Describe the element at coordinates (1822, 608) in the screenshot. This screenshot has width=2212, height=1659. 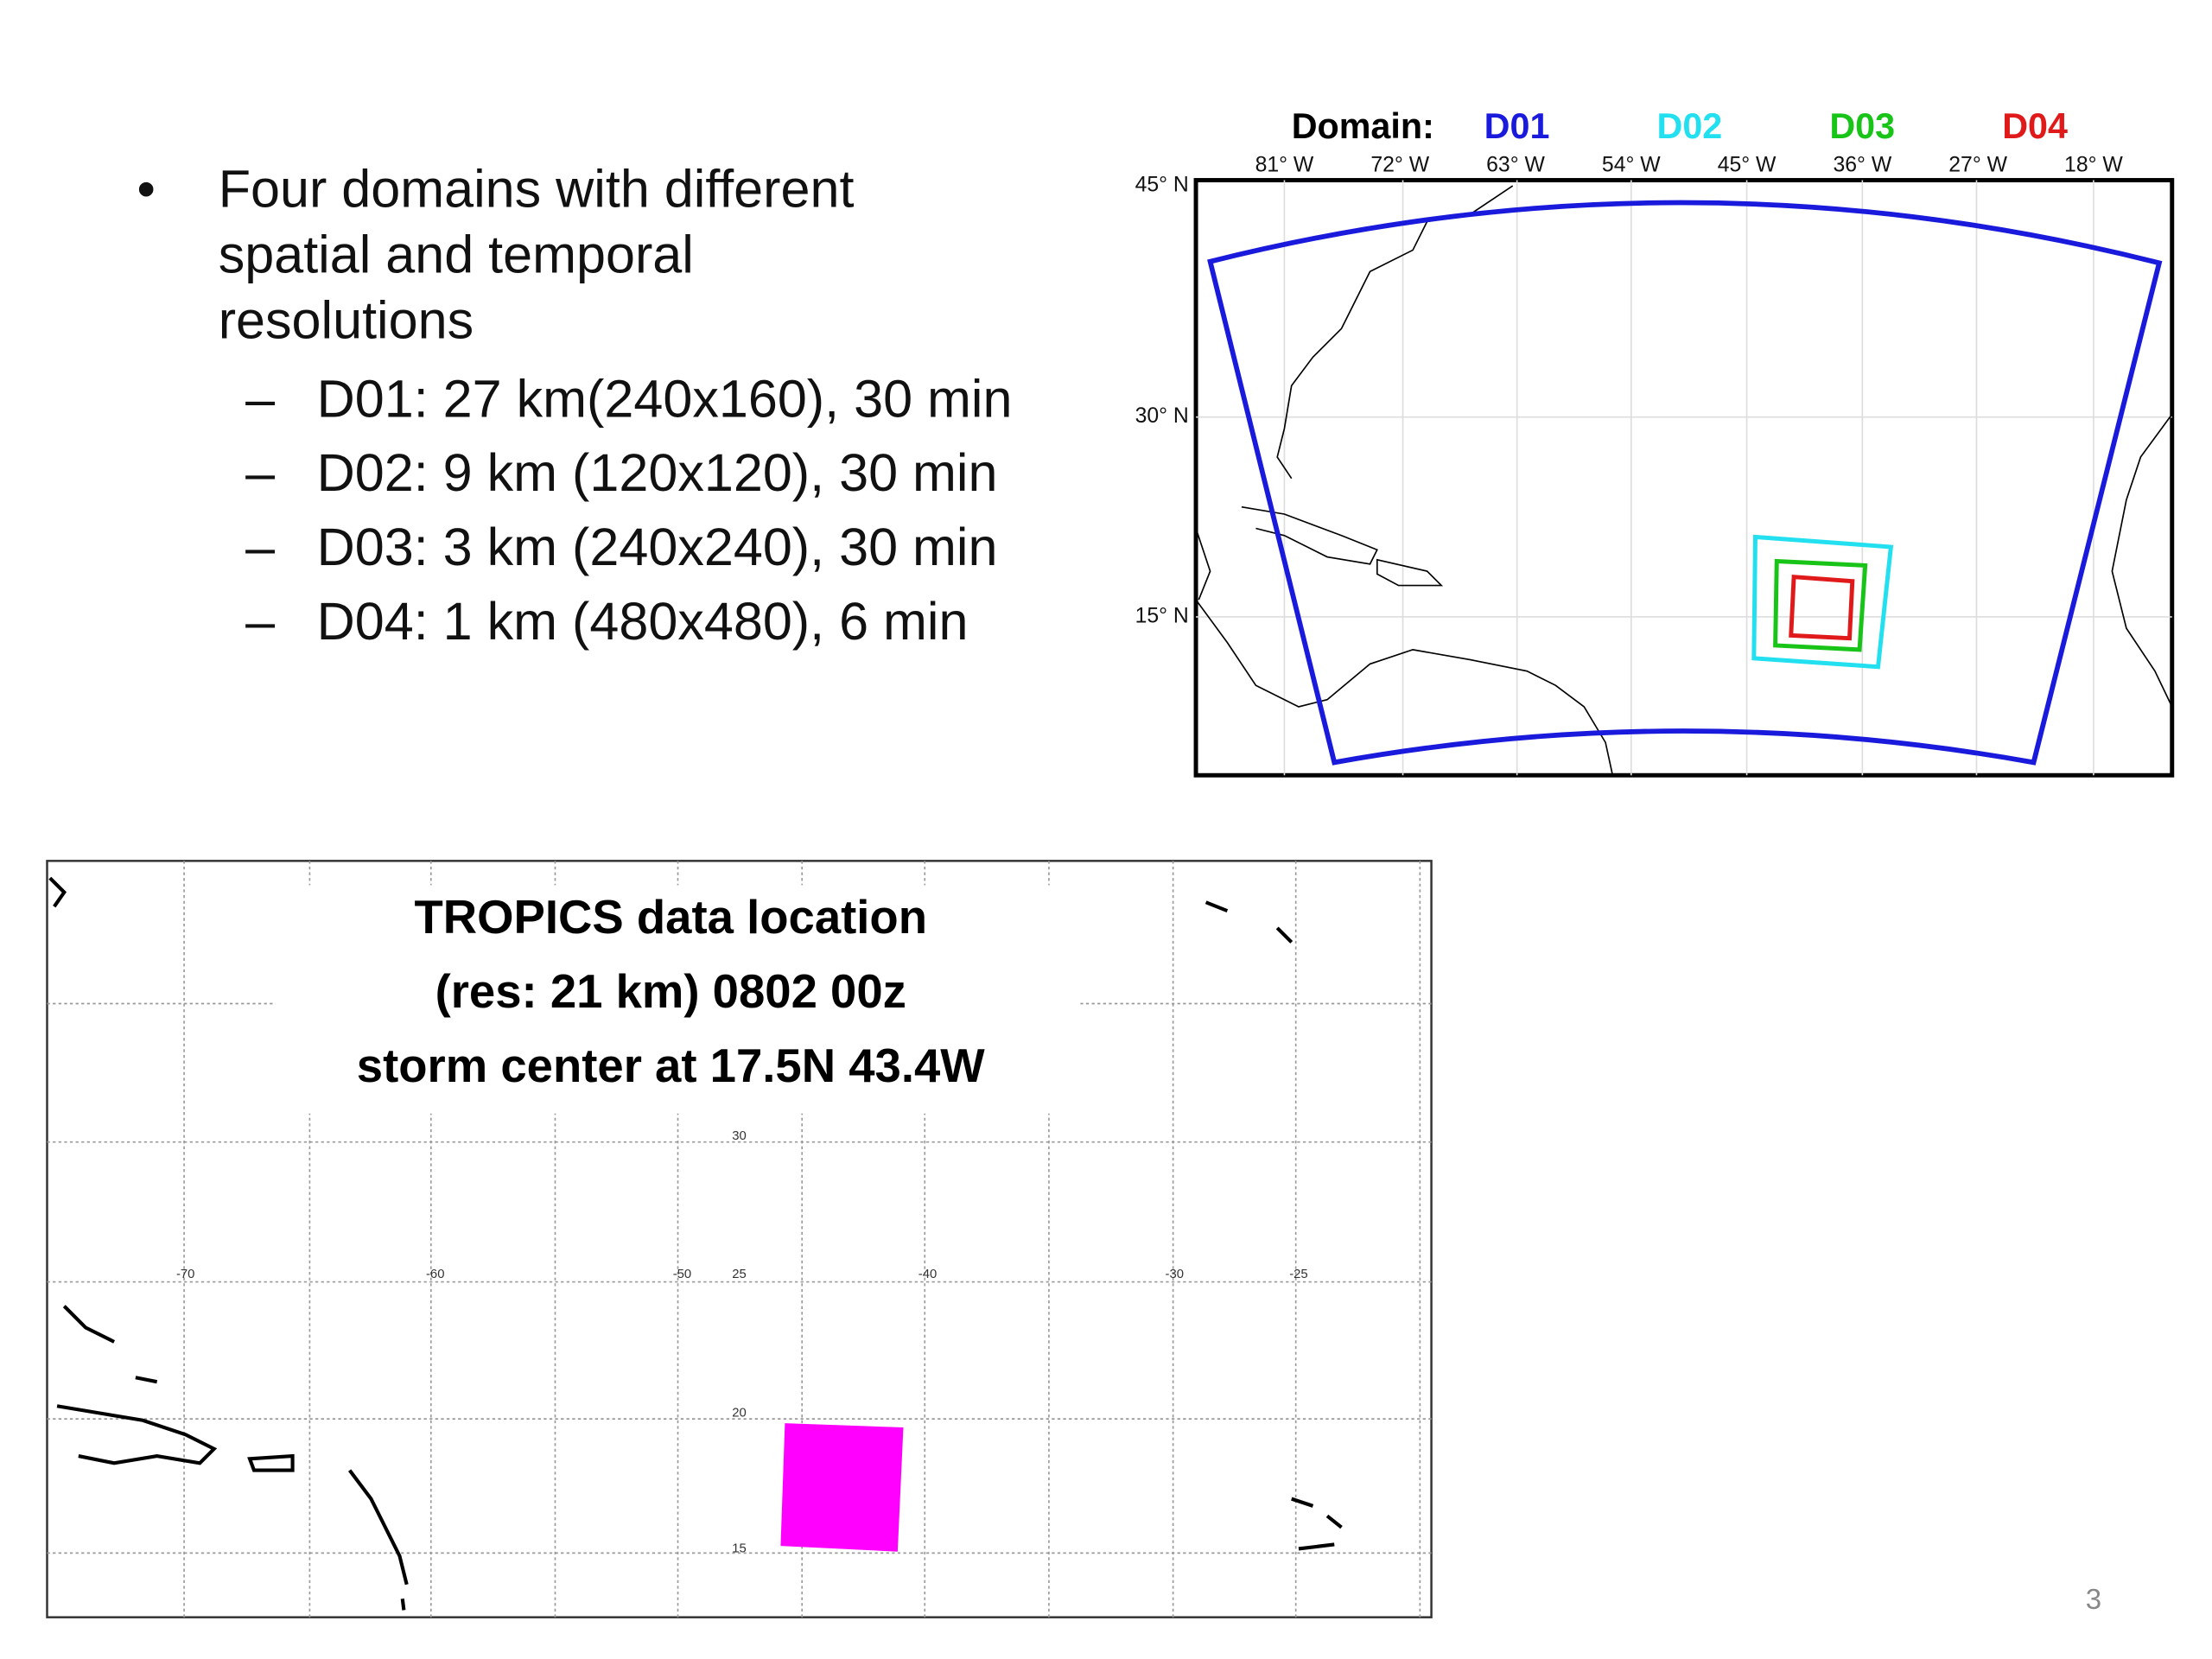
I see `domain-d04` at that location.